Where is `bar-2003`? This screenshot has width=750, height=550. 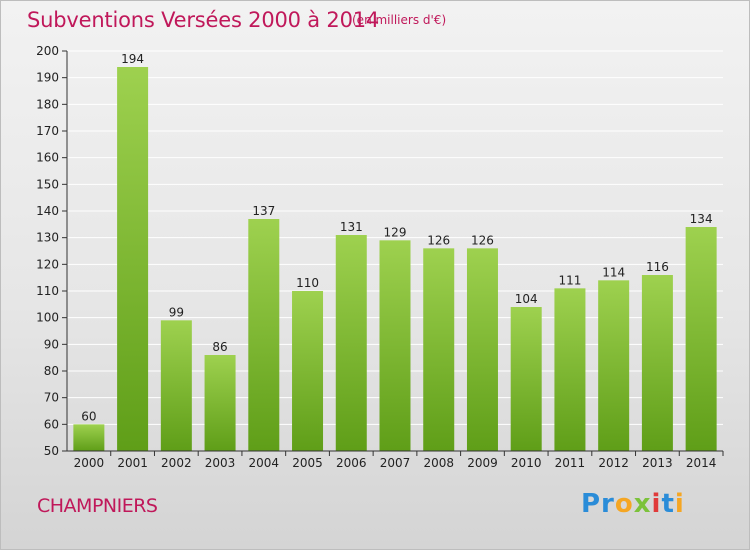 bar-2003 is located at coordinates (220, 403).